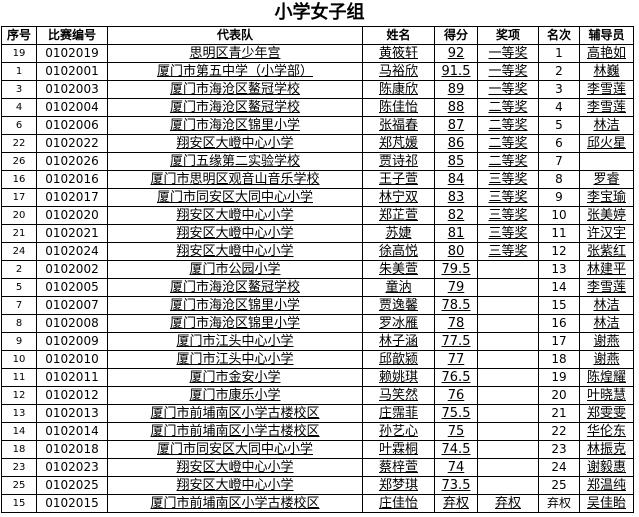  I want to click on seq-text: 9, so click(19, 341).